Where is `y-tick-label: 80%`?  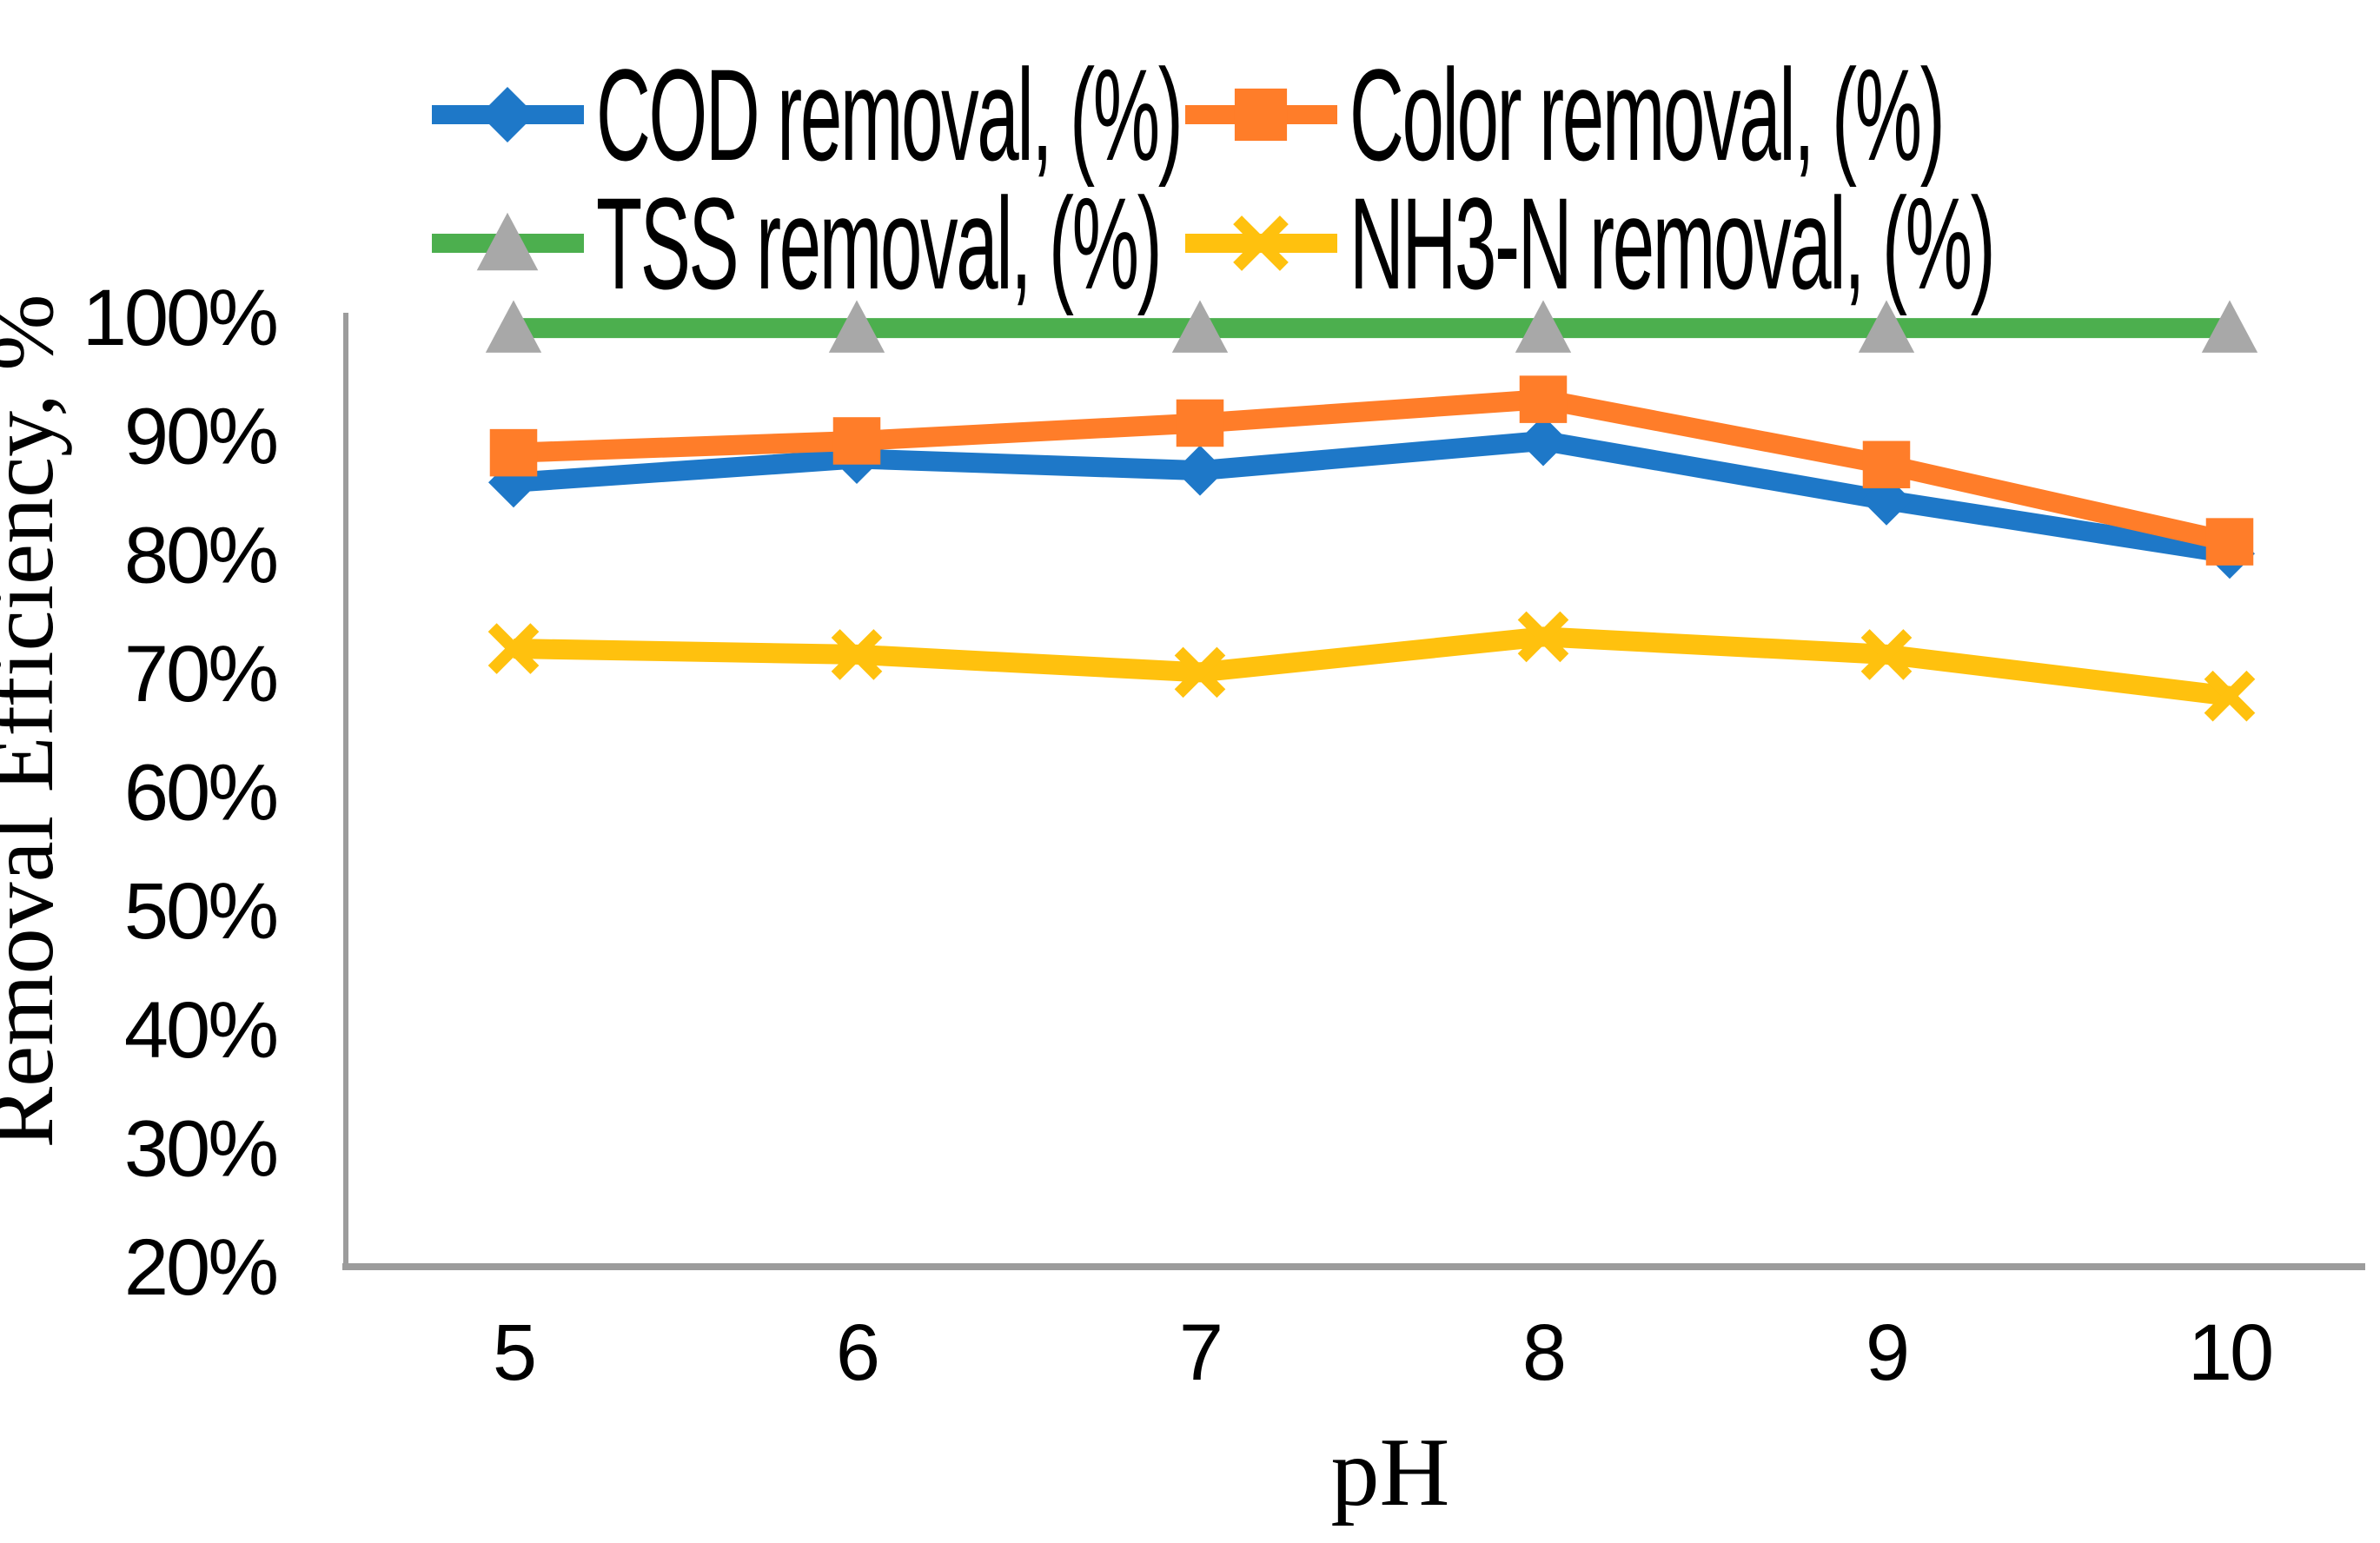 y-tick-label: 80% is located at coordinates (200, 555).